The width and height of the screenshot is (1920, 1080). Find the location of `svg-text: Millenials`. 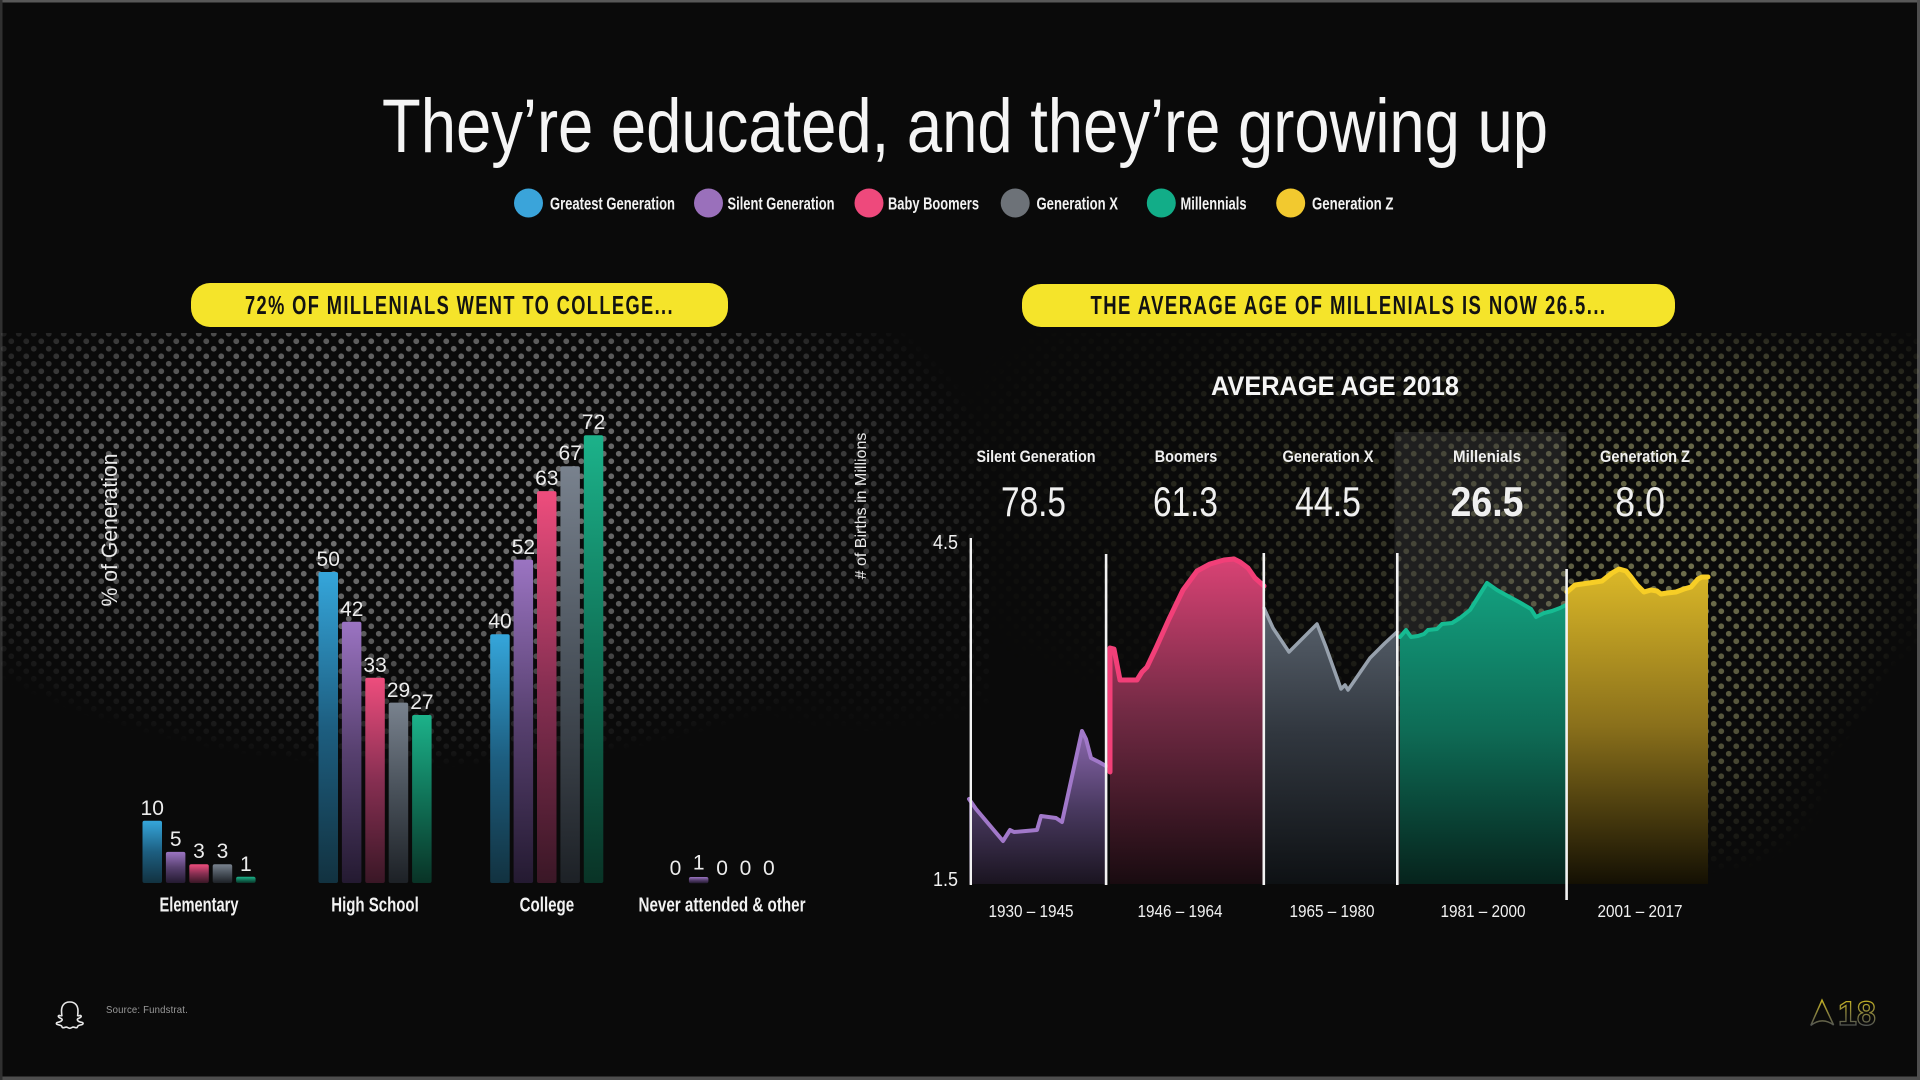

svg-text: Millenials is located at coordinates (1487, 456).